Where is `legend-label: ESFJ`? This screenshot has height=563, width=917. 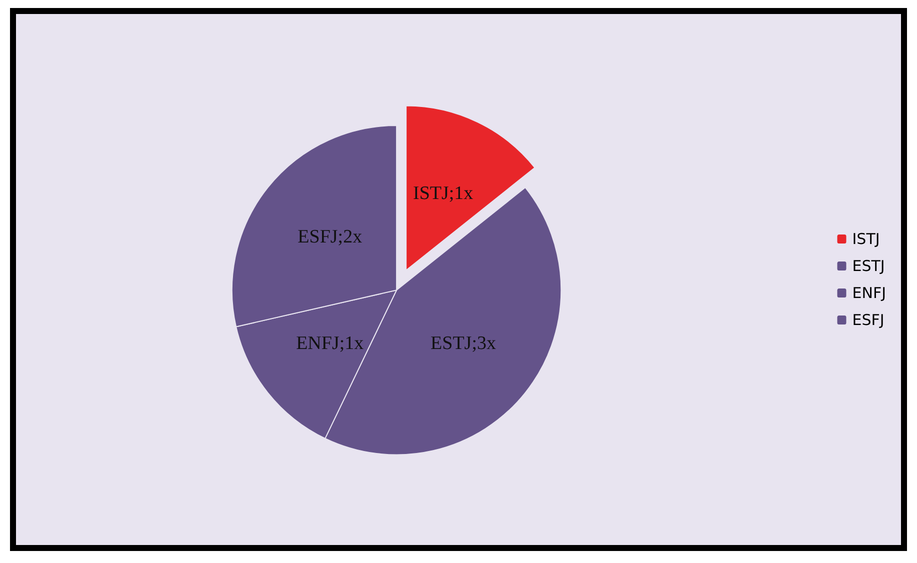
legend-label: ESFJ is located at coordinates (868, 320).